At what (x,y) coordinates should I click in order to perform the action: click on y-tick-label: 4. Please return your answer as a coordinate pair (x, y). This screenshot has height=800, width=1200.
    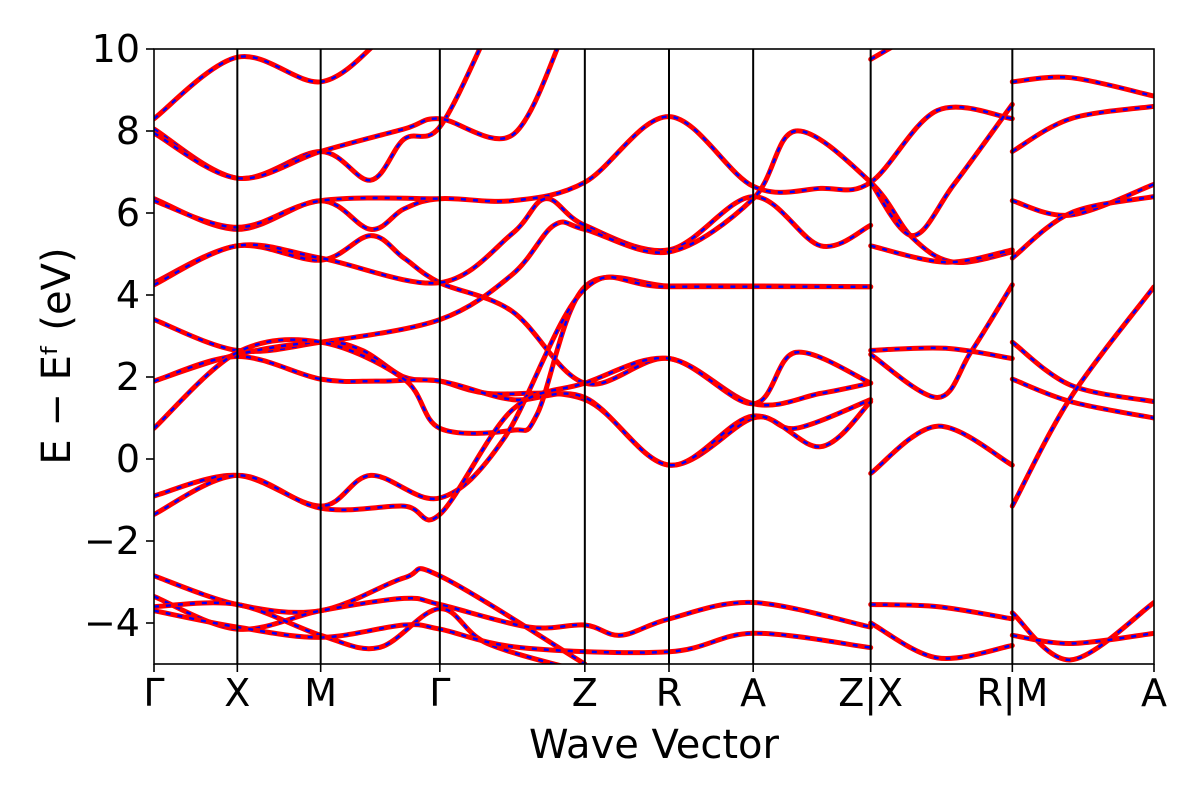
    Looking at the image, I should click on (128, 295).